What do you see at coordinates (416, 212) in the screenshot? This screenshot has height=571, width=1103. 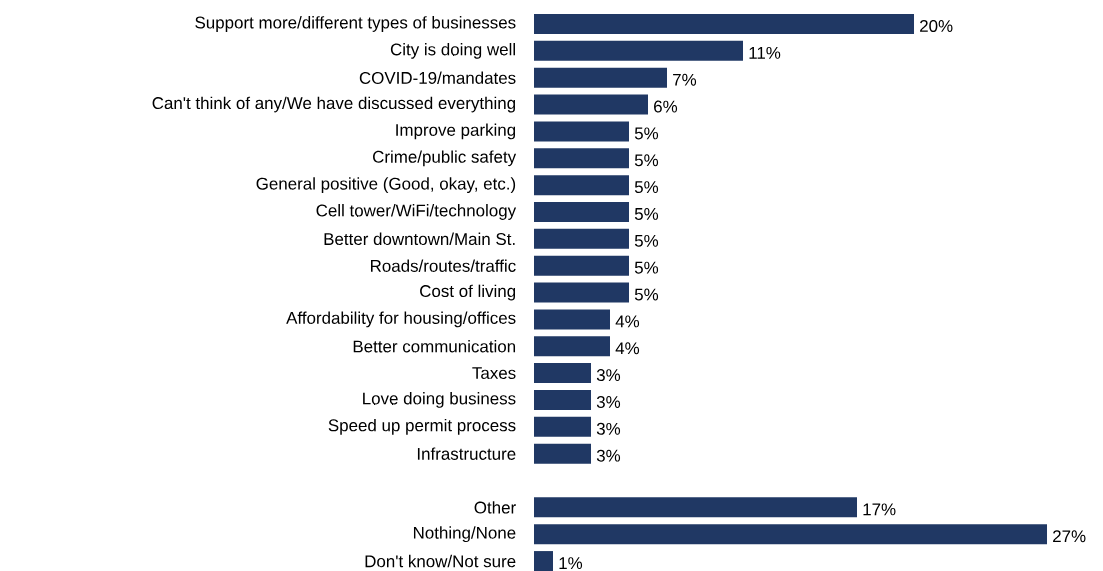 I see `y-tick-label: Cell tower/WiFi/technology` at bounding box center [416, 212].